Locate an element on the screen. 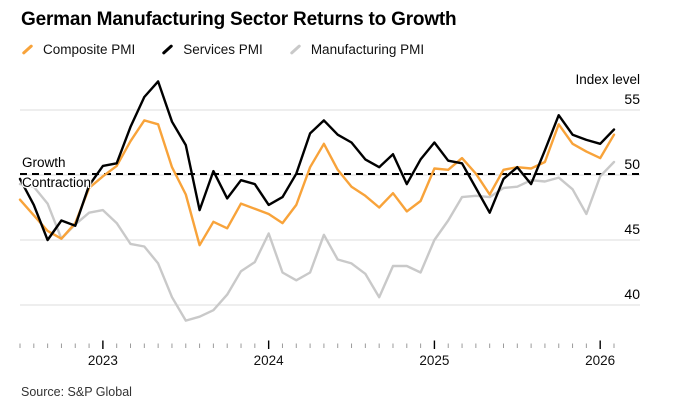 Image resolution: width=685 pixels, height=415 pixels. y-tick-label: 55 is located at coordinates (632, 99).